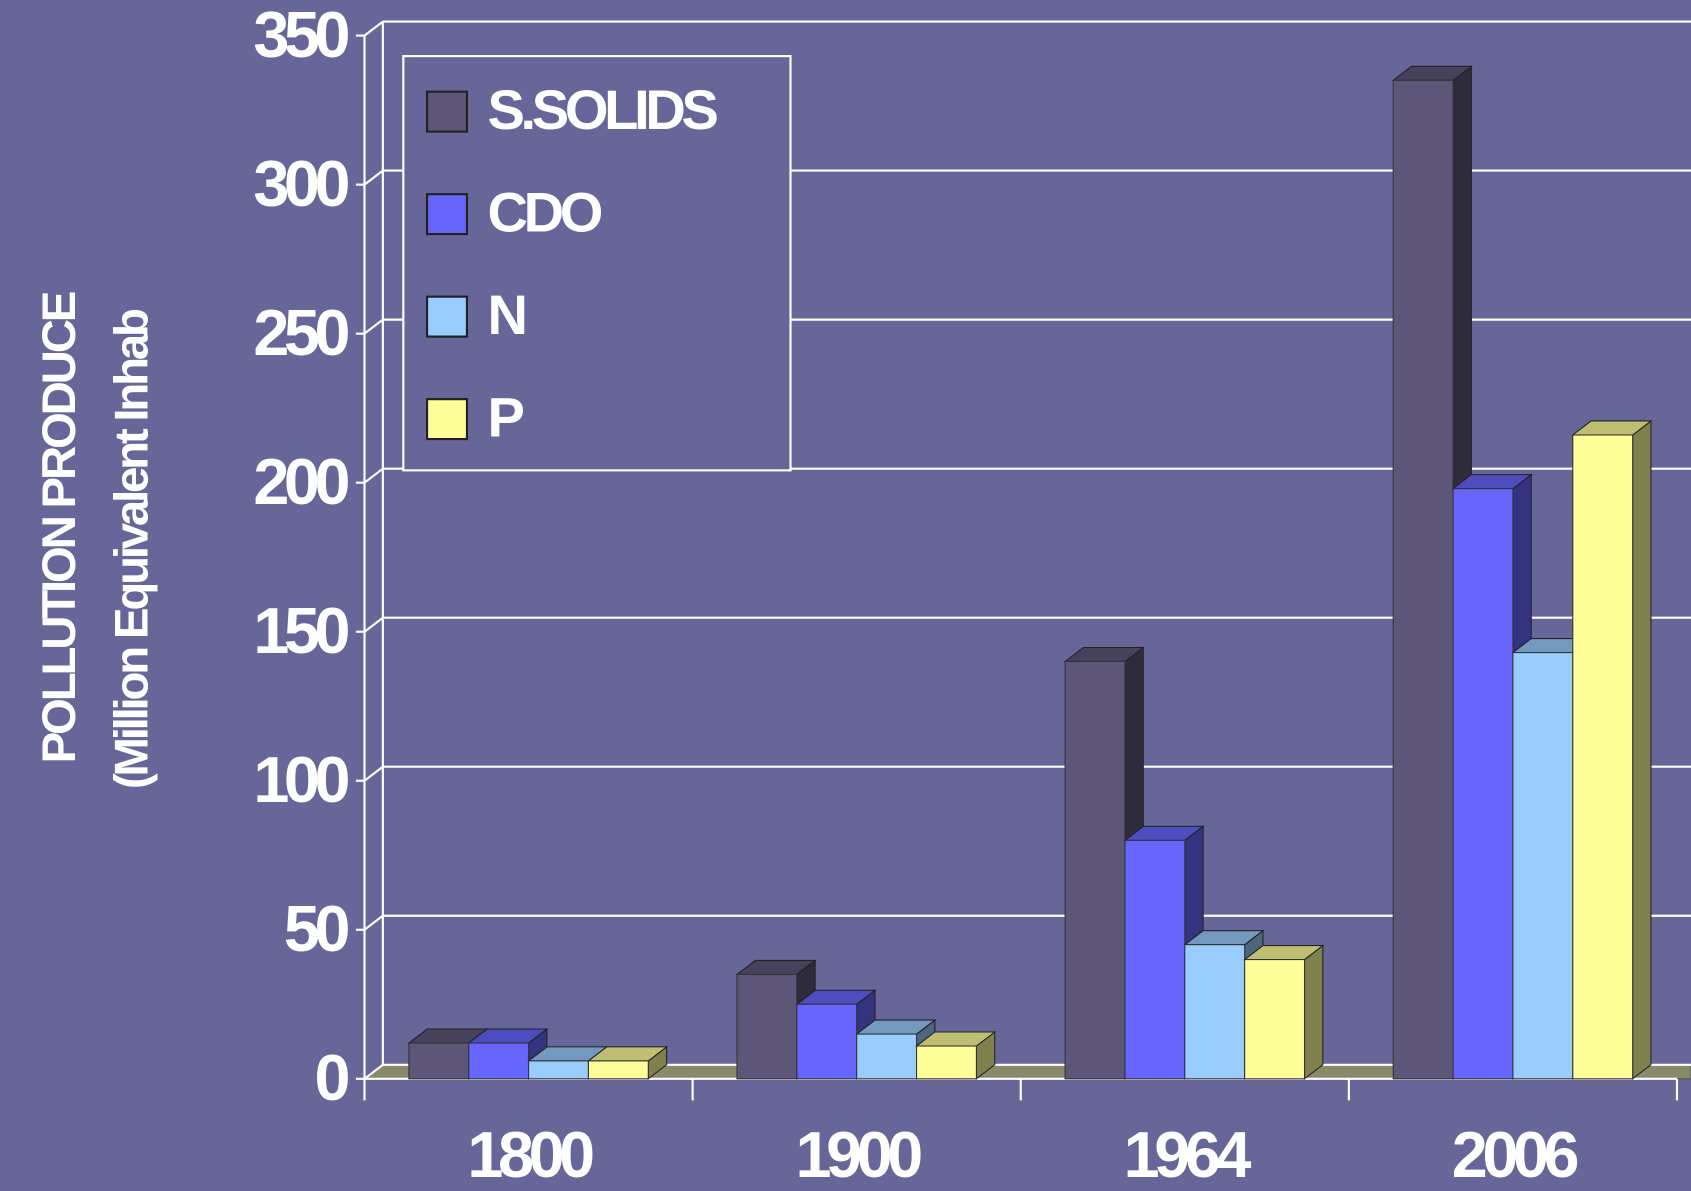 The image size is (1691, 1191). I want to click on y-tick-label: 100, so click(300, 779).